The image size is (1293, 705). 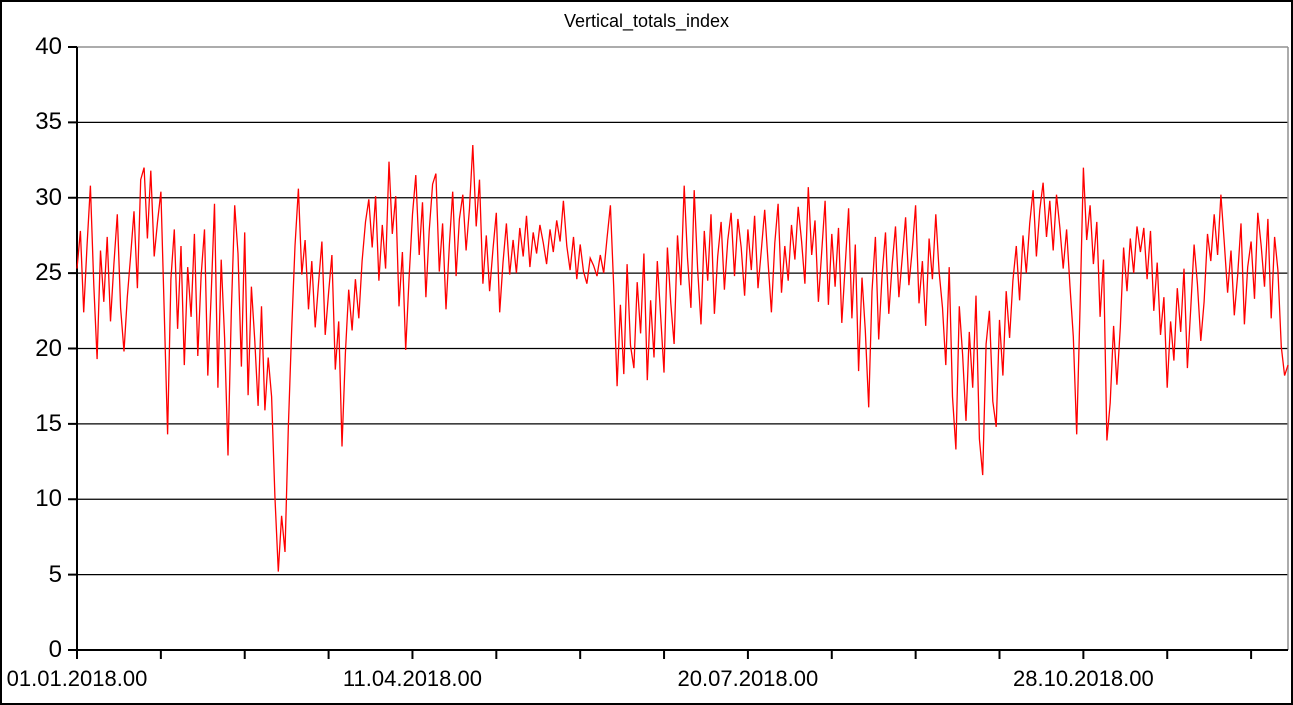 What do you see at coordinates (1083, 678) in the screenshot?
I see `x-tick-label: 28.10.2018.00` at bounding box center [1083, 678].